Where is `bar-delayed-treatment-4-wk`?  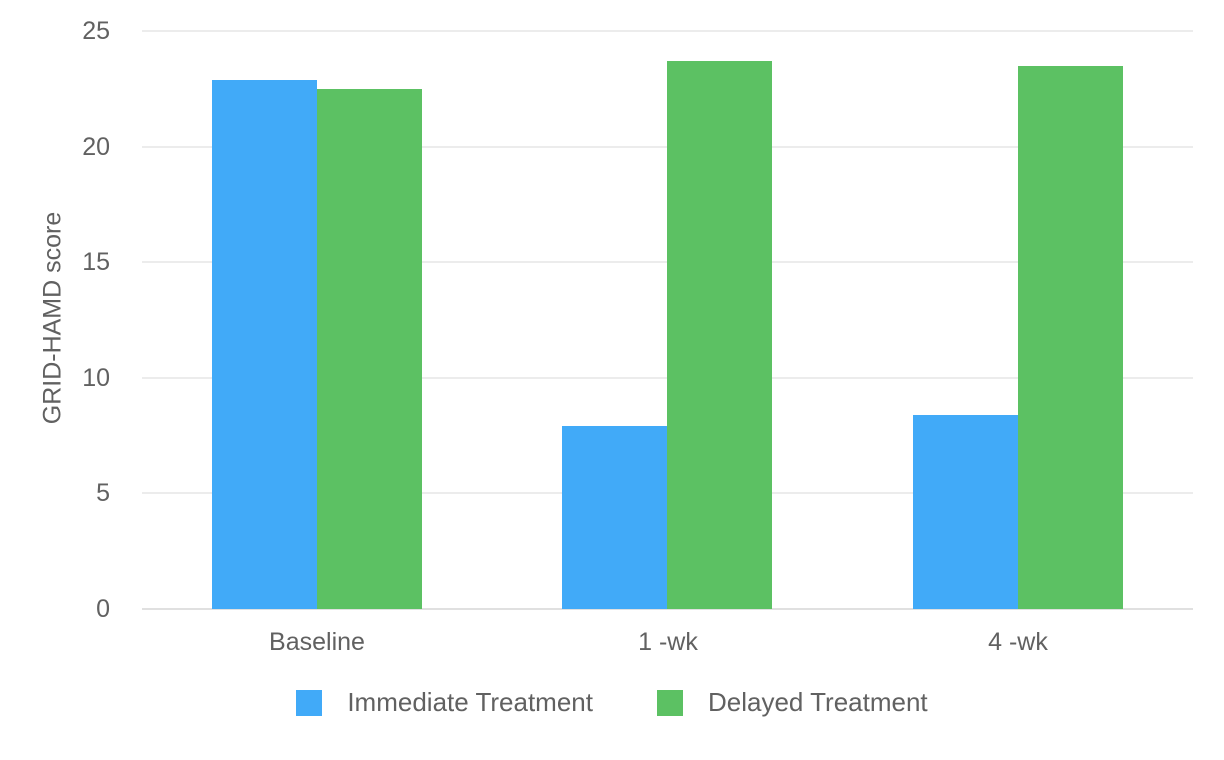 bar-delayed-treatment-4-wk is located at coordinates (1070, 337).